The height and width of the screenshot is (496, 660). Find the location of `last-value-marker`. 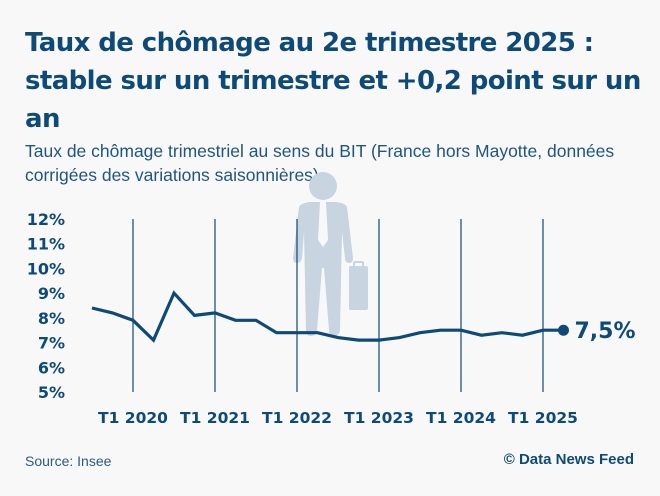

last-value-marker is located at coordinates (563, 330).